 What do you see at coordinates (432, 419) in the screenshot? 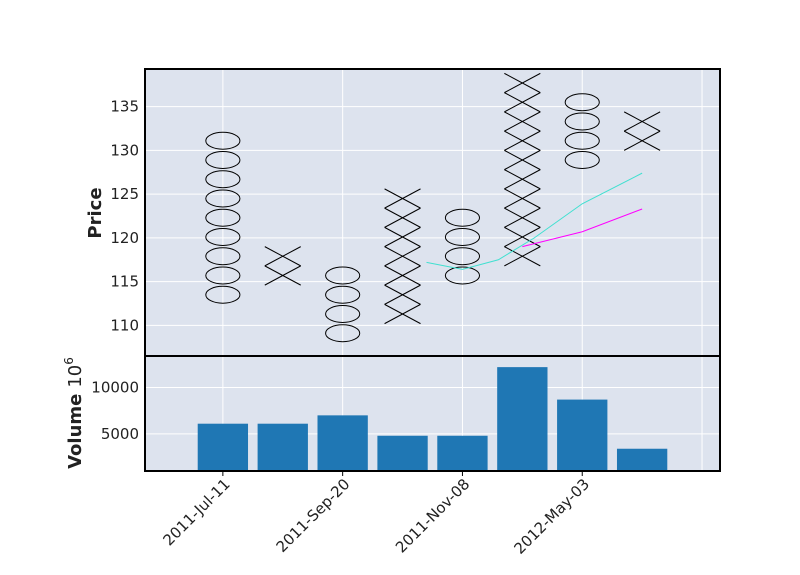
I see `volume-bars` at bounding box center [432, 419].